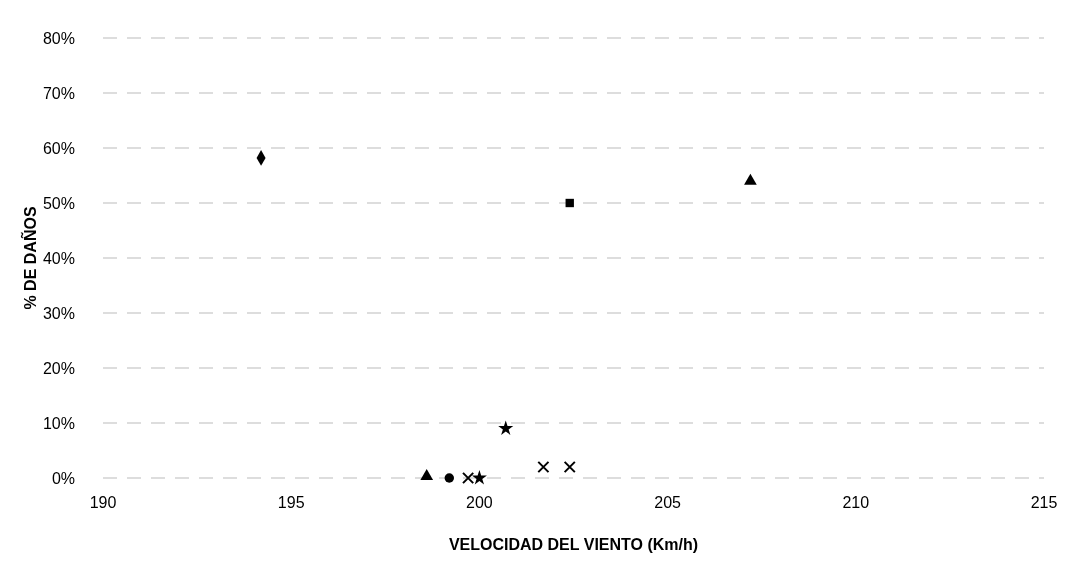 The image size is (1076, 586). Describe the element at coordinates (668, 502) in the screenshot. I see `x-tick-label: 205` at that location.